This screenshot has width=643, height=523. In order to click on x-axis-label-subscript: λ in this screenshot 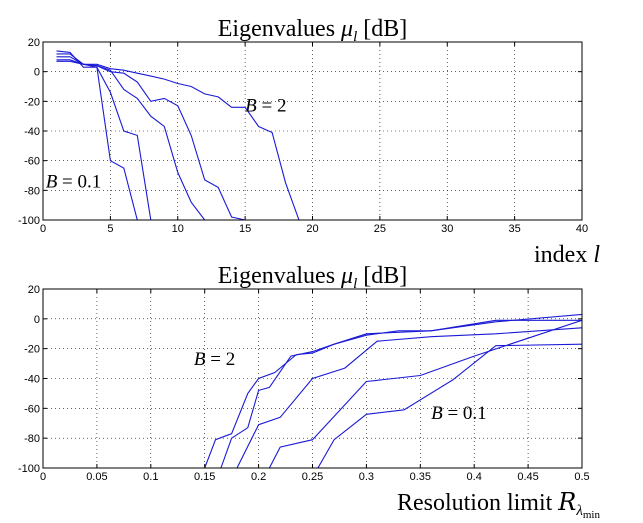, I will do `click(579, 511)`.